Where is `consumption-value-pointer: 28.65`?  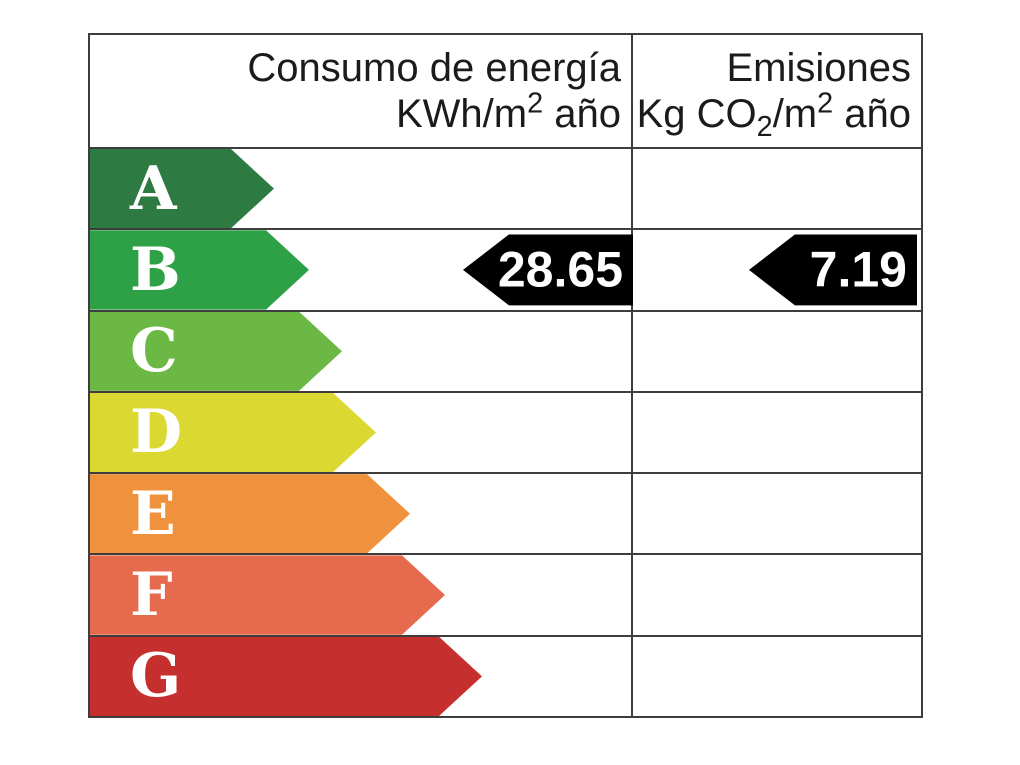 consumption-value-pointer: 28.65 is located at coordinates (548, 270).